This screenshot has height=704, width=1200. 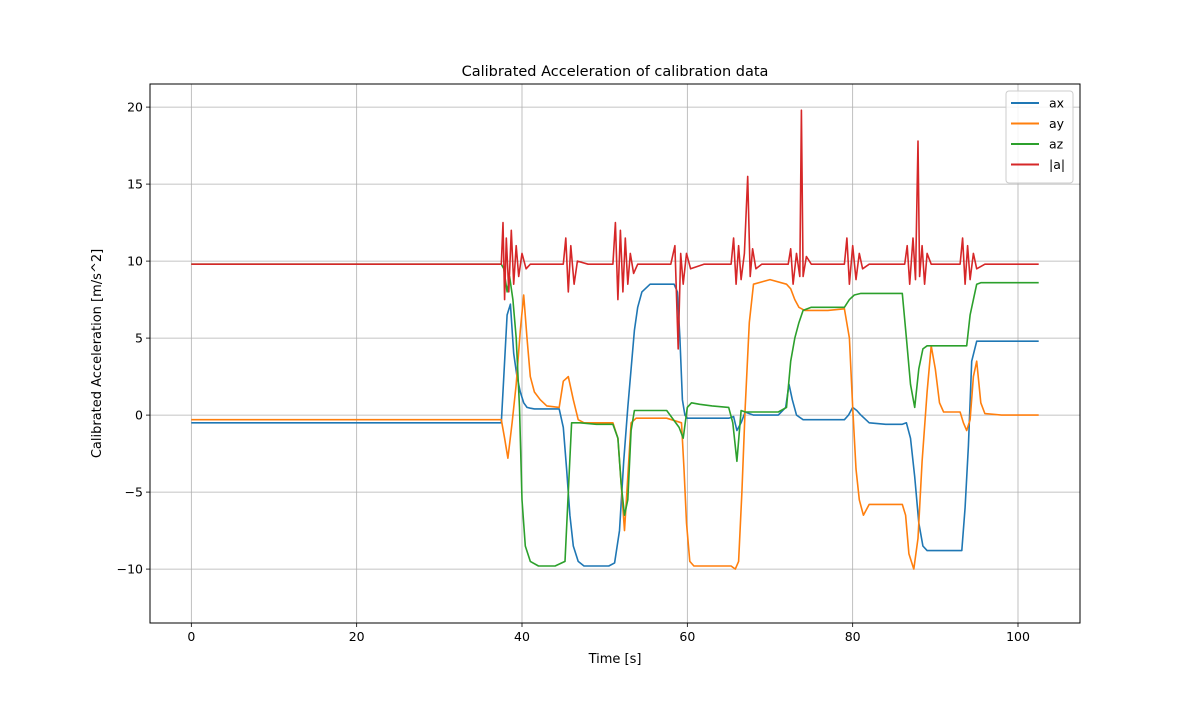 I want to click on y-tick-label: 20, so click(x=135, y=107).